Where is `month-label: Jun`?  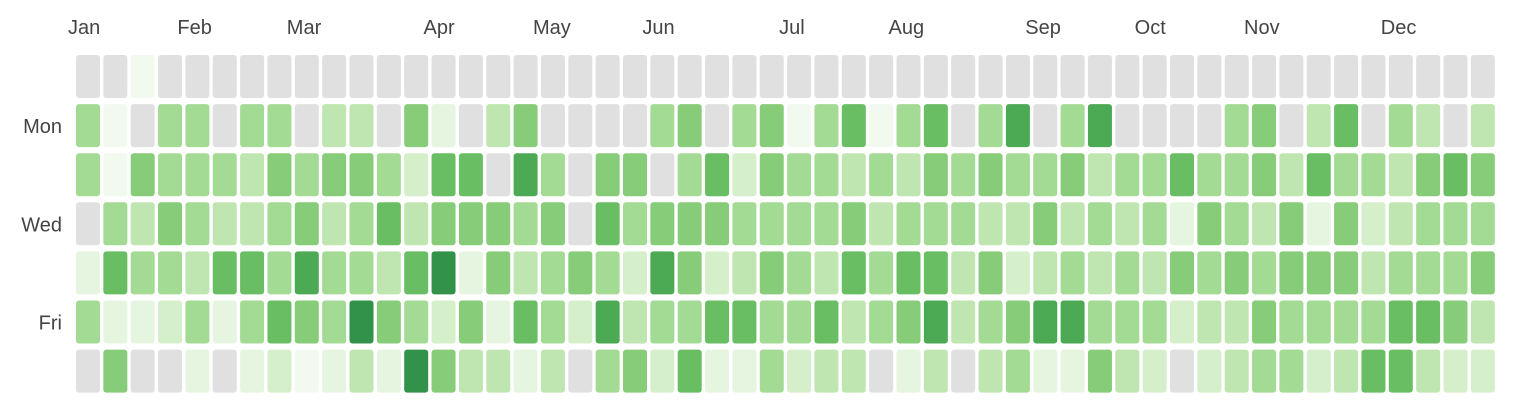 month-label: Jun is located at coordinates (658, 28).